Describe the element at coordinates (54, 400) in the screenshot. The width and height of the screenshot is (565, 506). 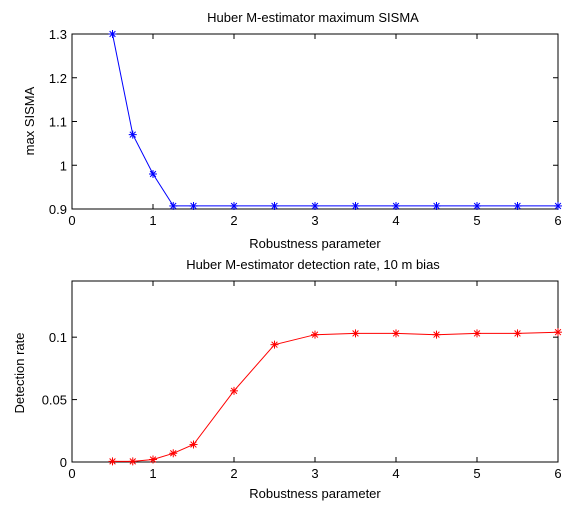
I see `detection-y-tick-label: 0.05` at that location.